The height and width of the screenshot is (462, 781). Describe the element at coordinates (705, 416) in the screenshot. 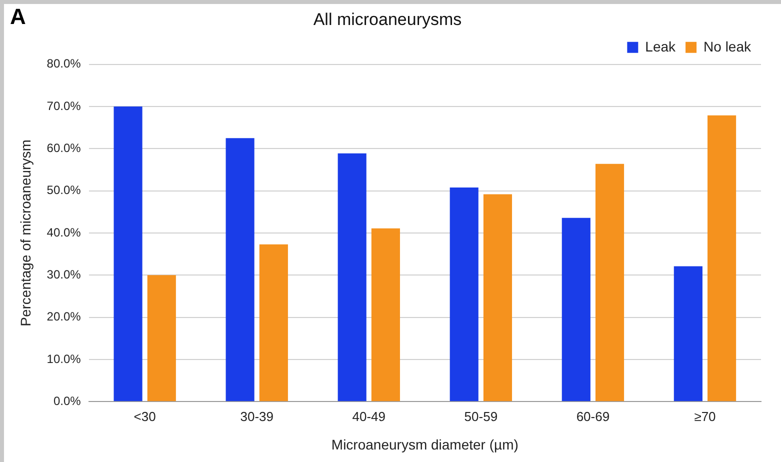

I see `x-tick-label: ≥70` at that location.